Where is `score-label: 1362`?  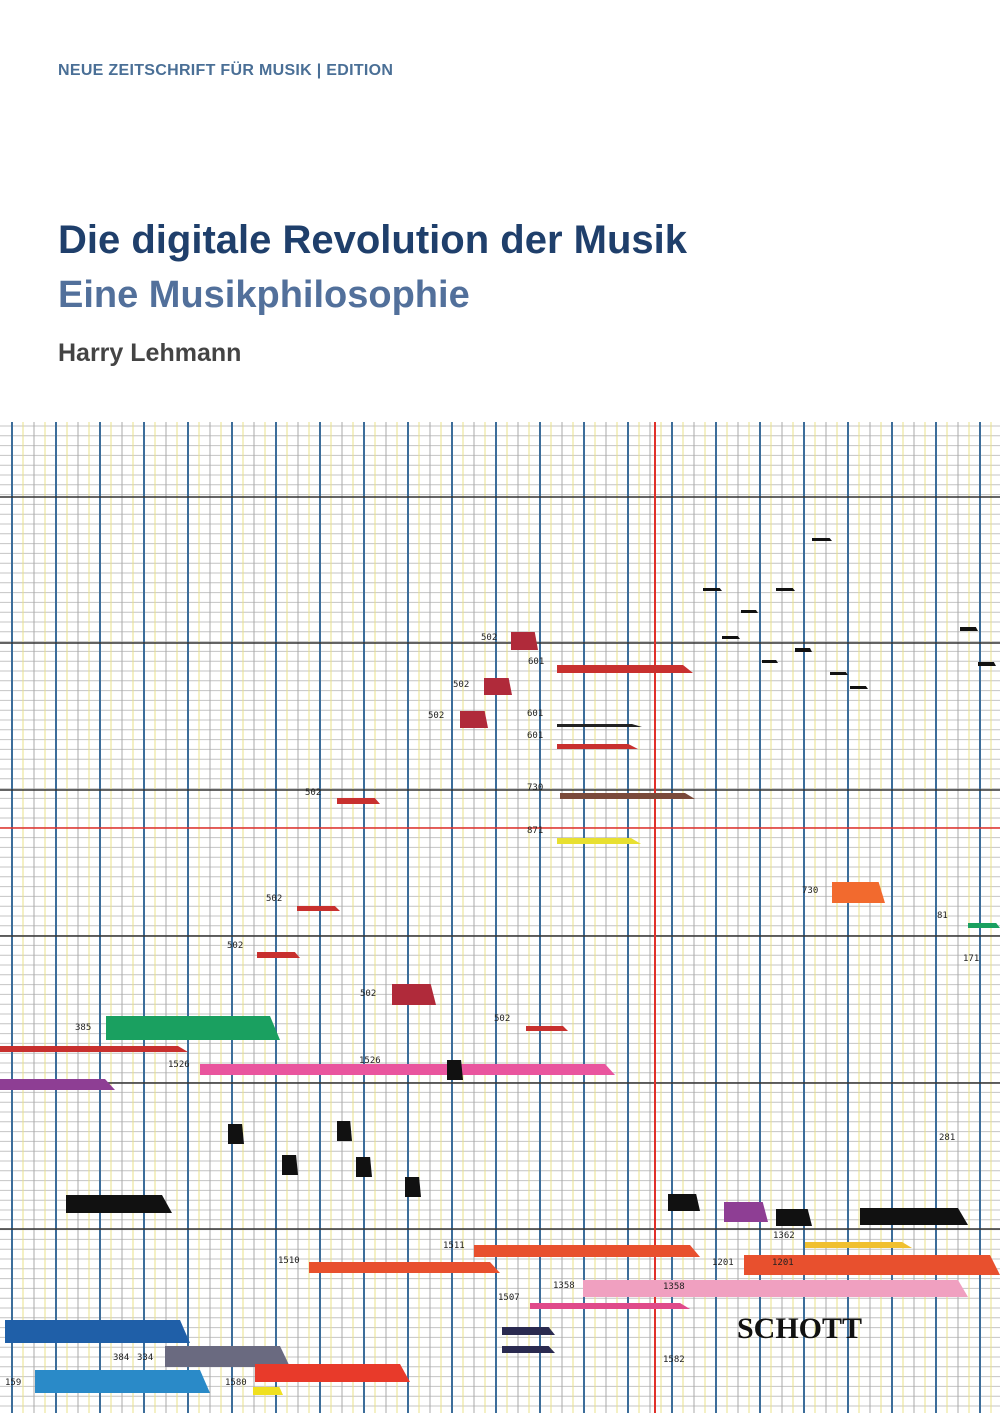
score-label: 1362 is located at coordinates (784, 1236).